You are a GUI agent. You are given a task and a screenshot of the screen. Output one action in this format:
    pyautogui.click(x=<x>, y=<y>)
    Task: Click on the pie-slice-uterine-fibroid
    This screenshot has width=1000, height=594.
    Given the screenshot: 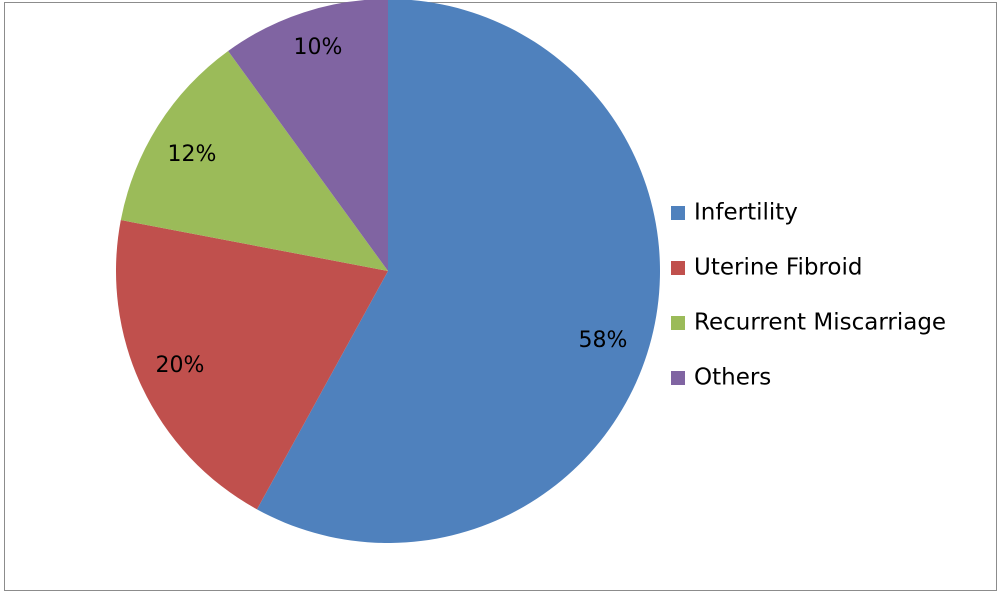 What is the action you would take?
    pyautogui.click(x=251, y=365)
    